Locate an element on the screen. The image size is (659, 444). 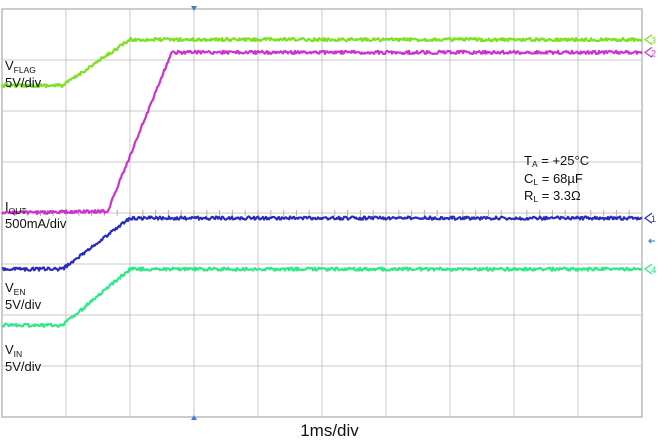
trace-ven is located at coordinates (322, 243).